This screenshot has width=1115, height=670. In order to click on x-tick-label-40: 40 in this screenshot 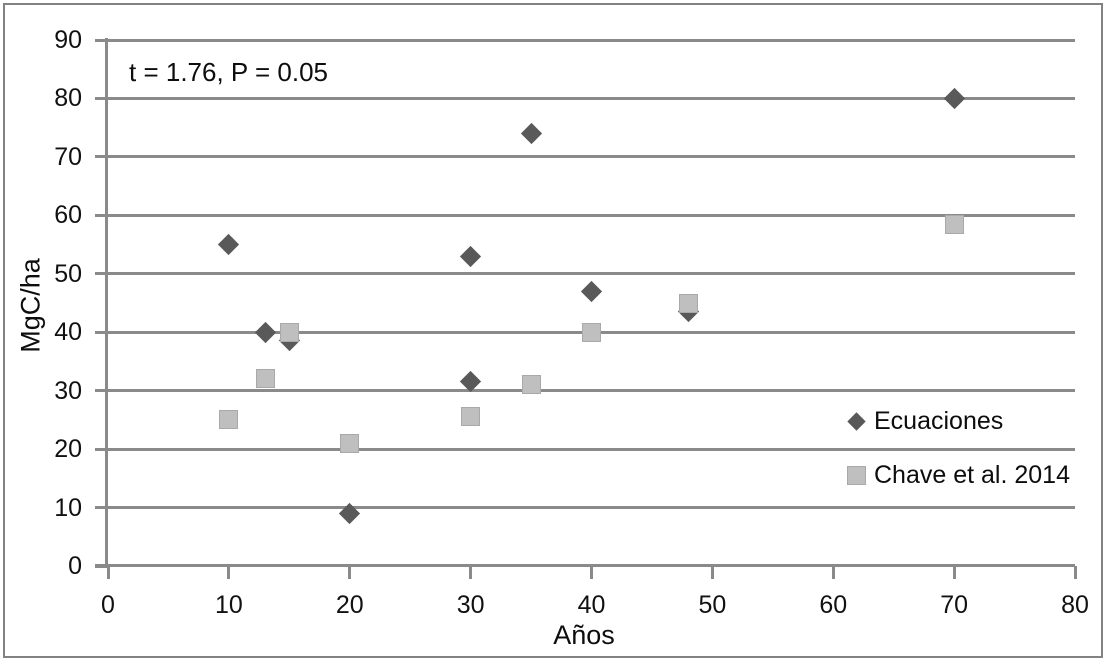, I will do `click(591, 605)`.